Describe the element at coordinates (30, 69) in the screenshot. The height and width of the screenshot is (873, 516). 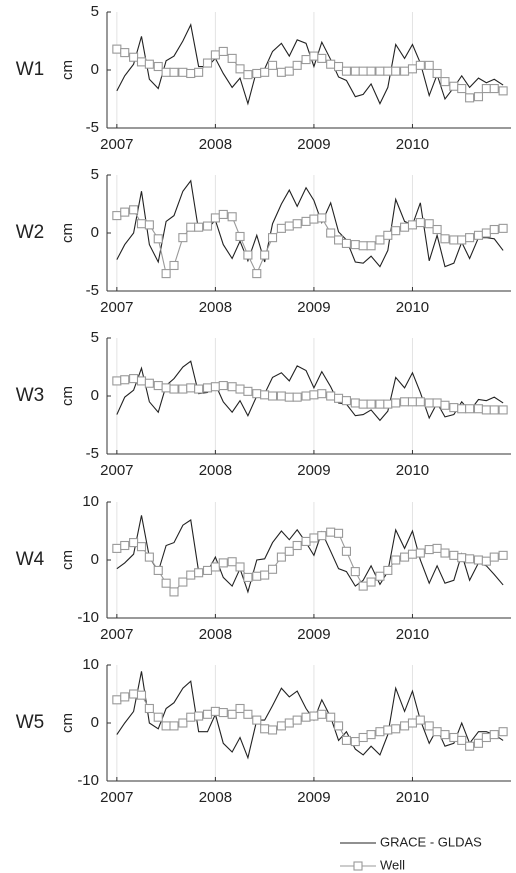
I see `panel-label: W1` at that location.